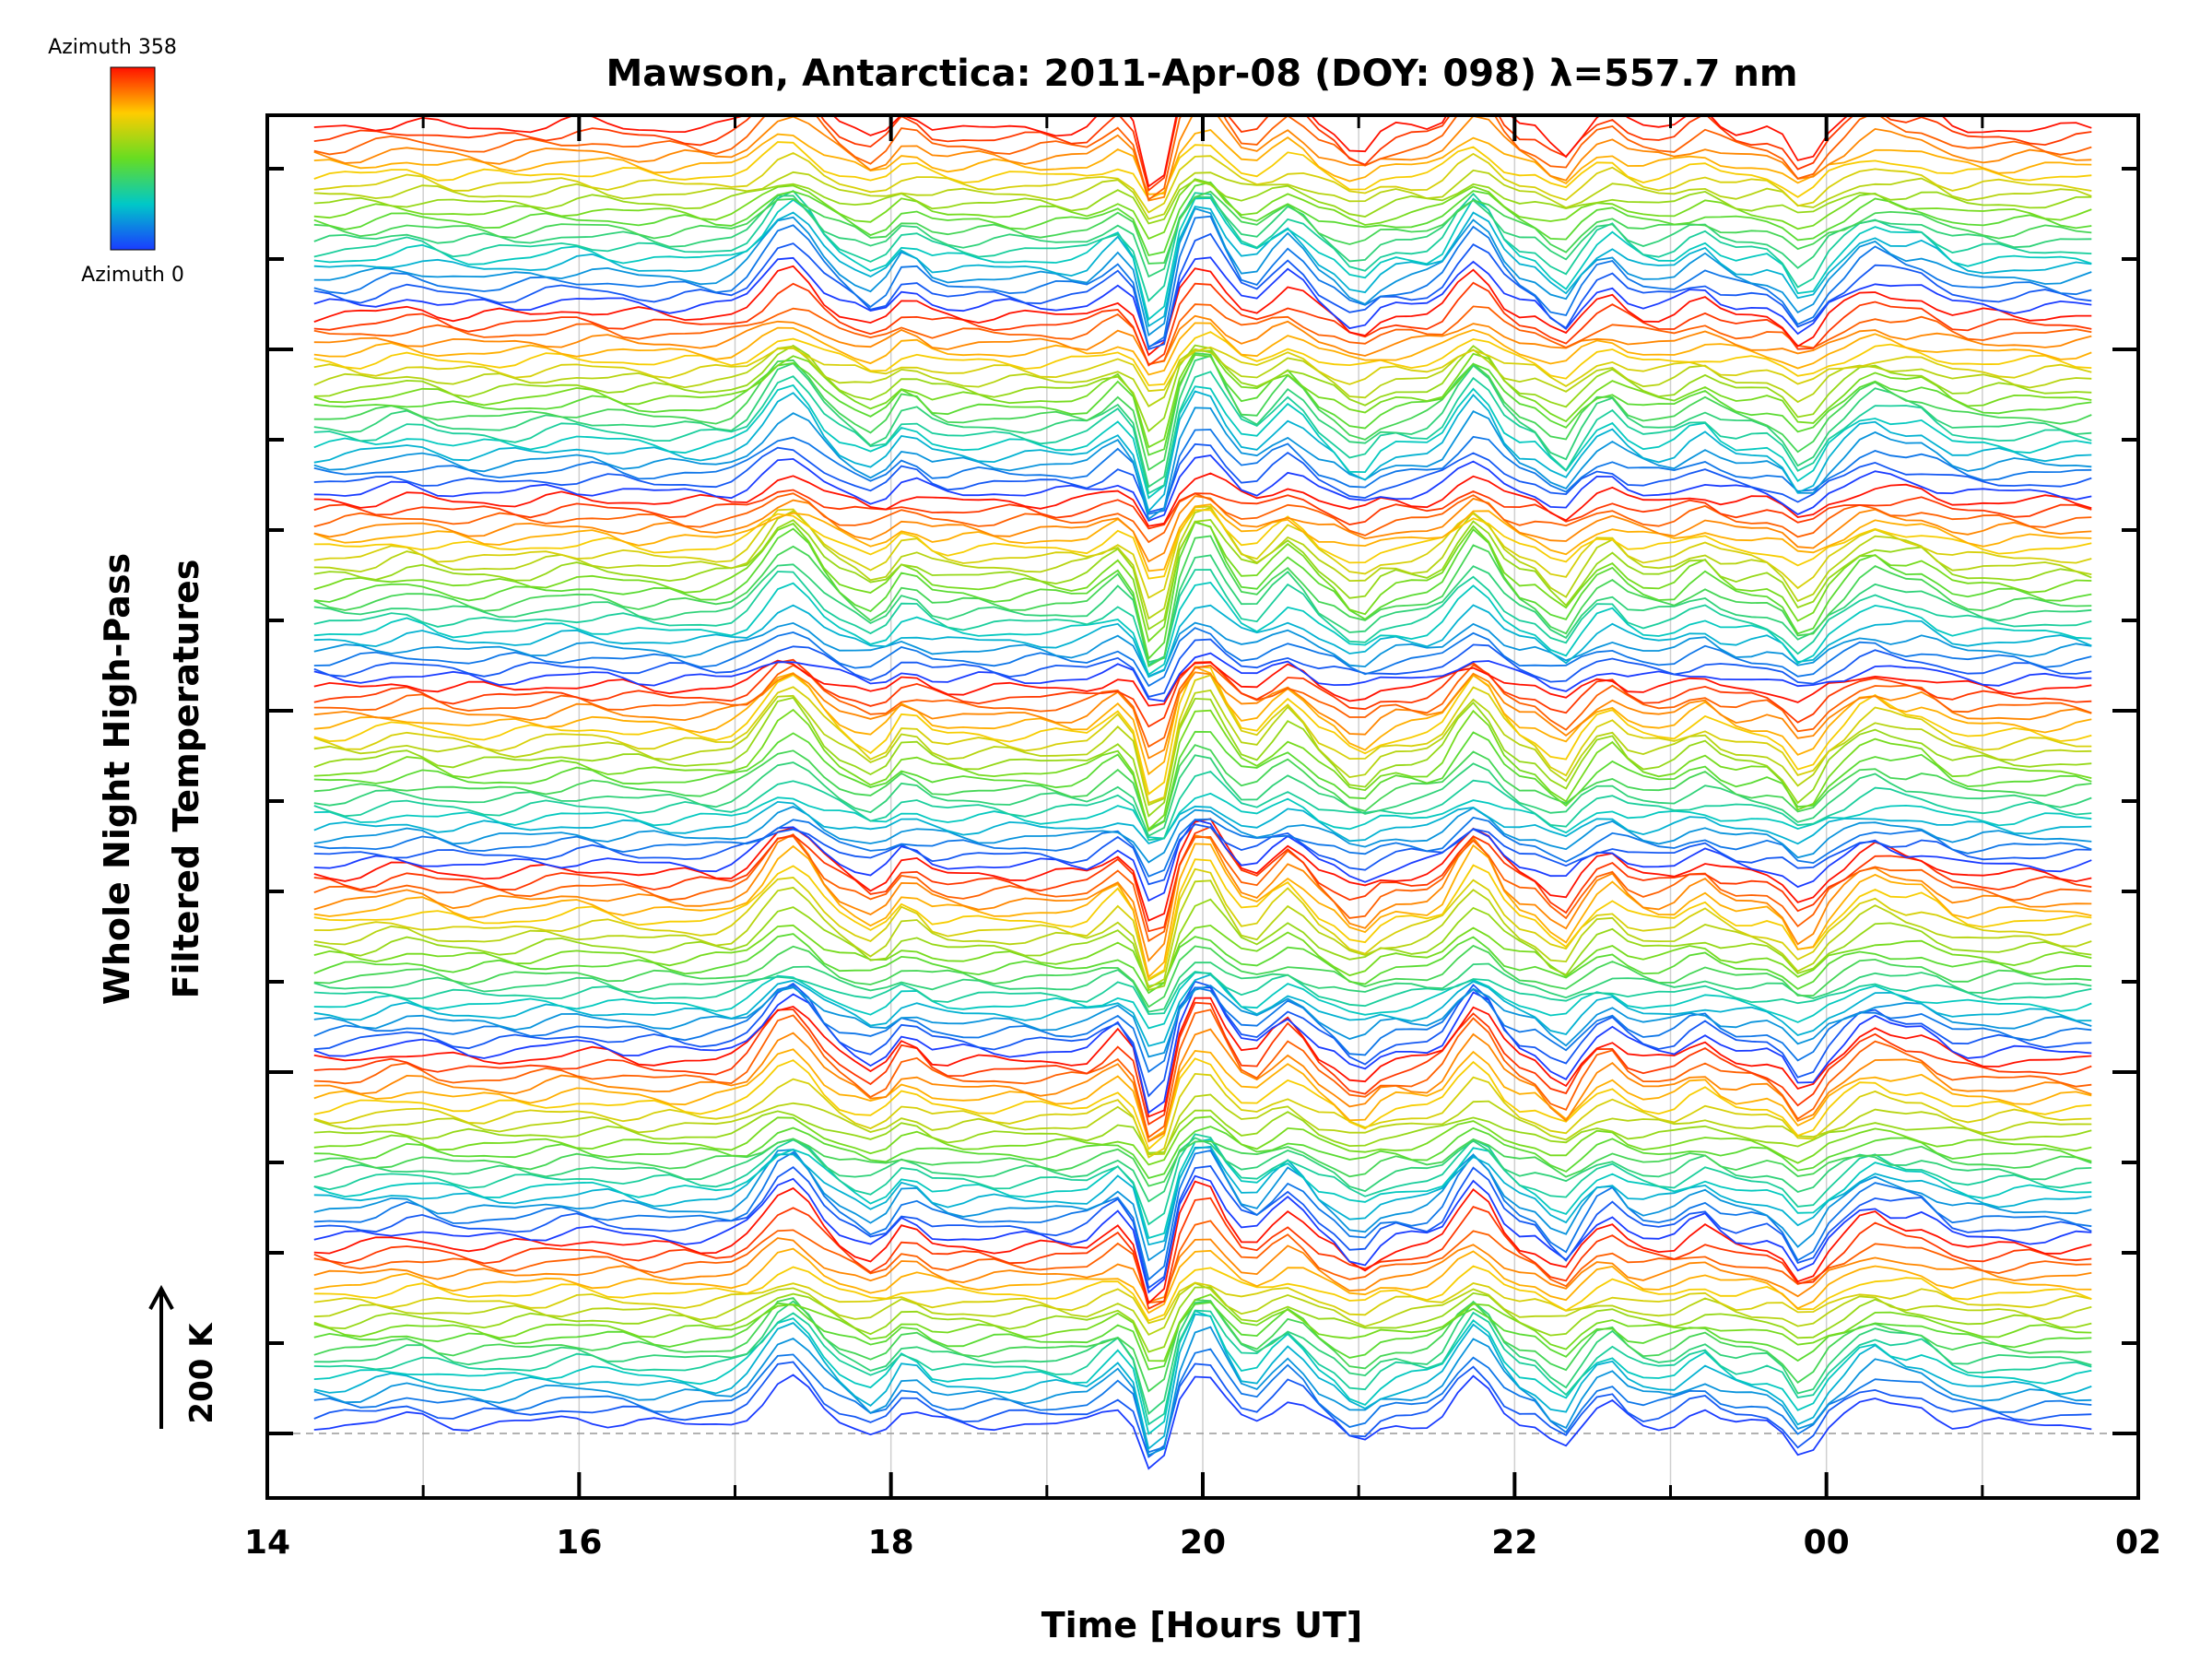  Describe the element at coordinates (1203, 1543) in the screenshot. I see `x-tick-label: 20` at that location.